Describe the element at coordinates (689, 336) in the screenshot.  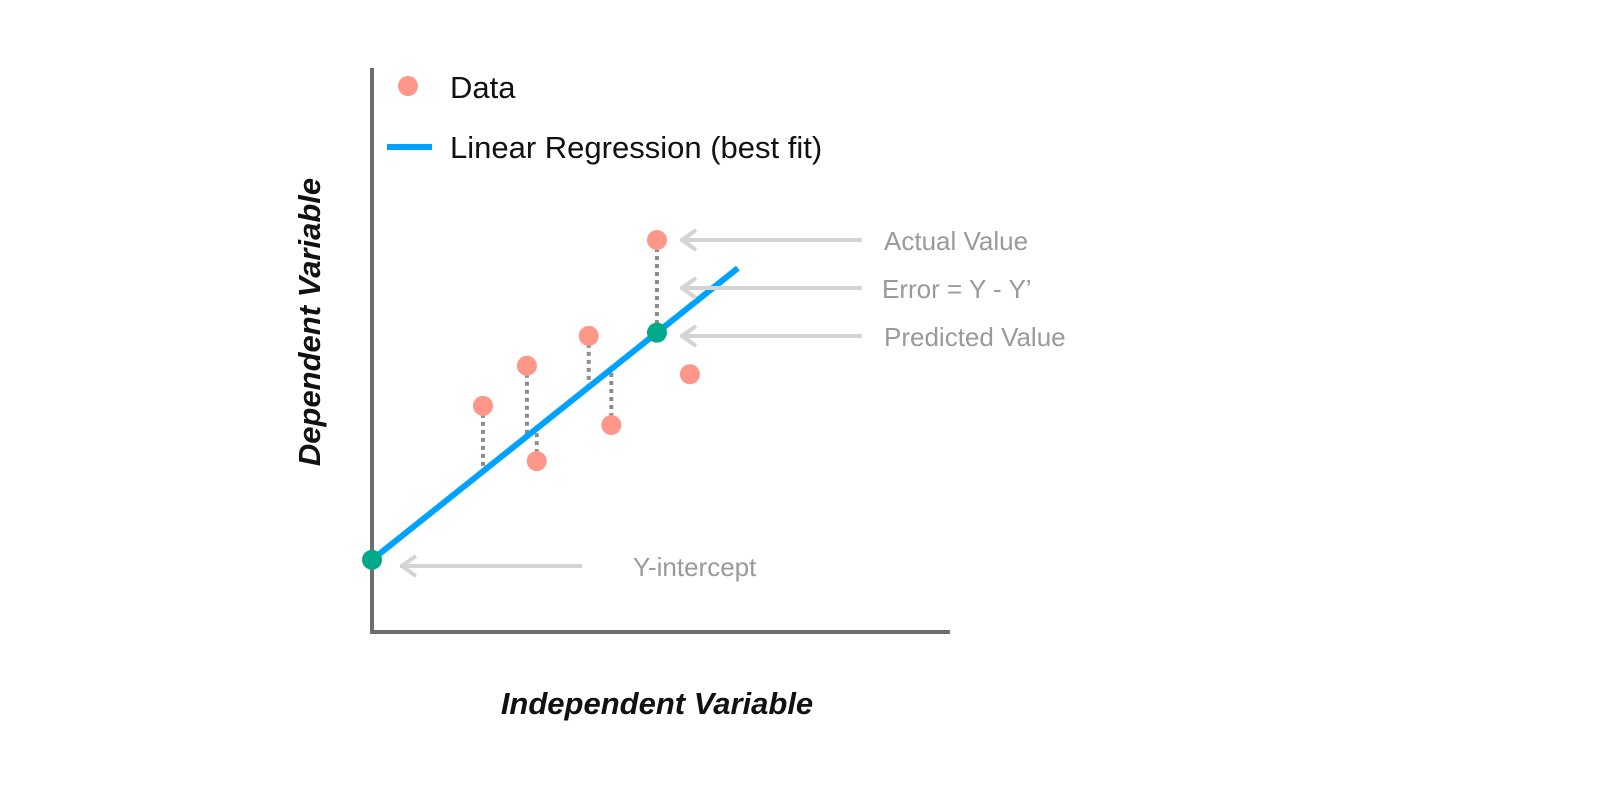
I see `arrow-predicted-value-head` at that location.